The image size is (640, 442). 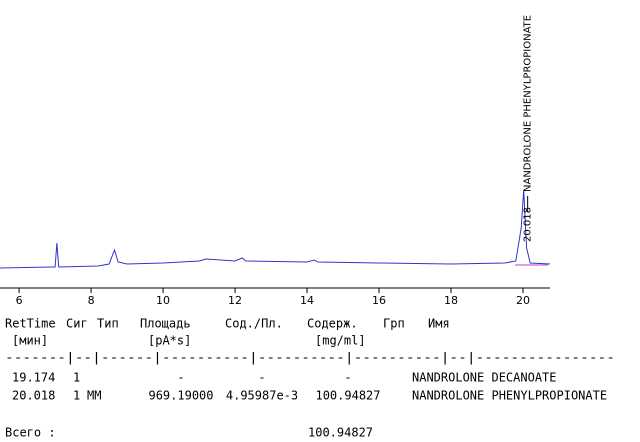 I want to click on column-unit: [мин], so click(x=30, y=341).